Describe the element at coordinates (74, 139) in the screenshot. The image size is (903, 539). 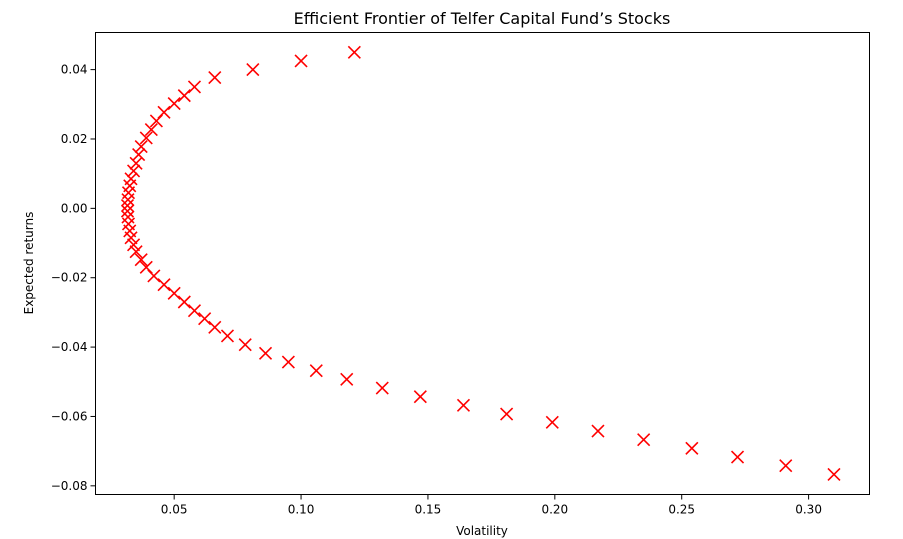
I see `y-tick-label: 0.02` at that location.